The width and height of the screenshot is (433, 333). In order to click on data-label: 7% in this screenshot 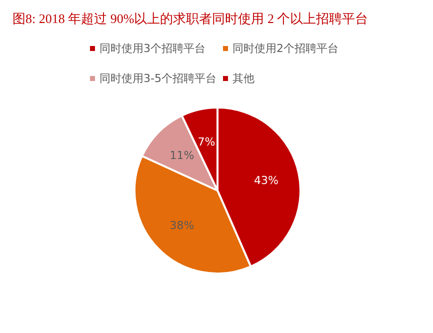, I will do `click(207, 141)`.